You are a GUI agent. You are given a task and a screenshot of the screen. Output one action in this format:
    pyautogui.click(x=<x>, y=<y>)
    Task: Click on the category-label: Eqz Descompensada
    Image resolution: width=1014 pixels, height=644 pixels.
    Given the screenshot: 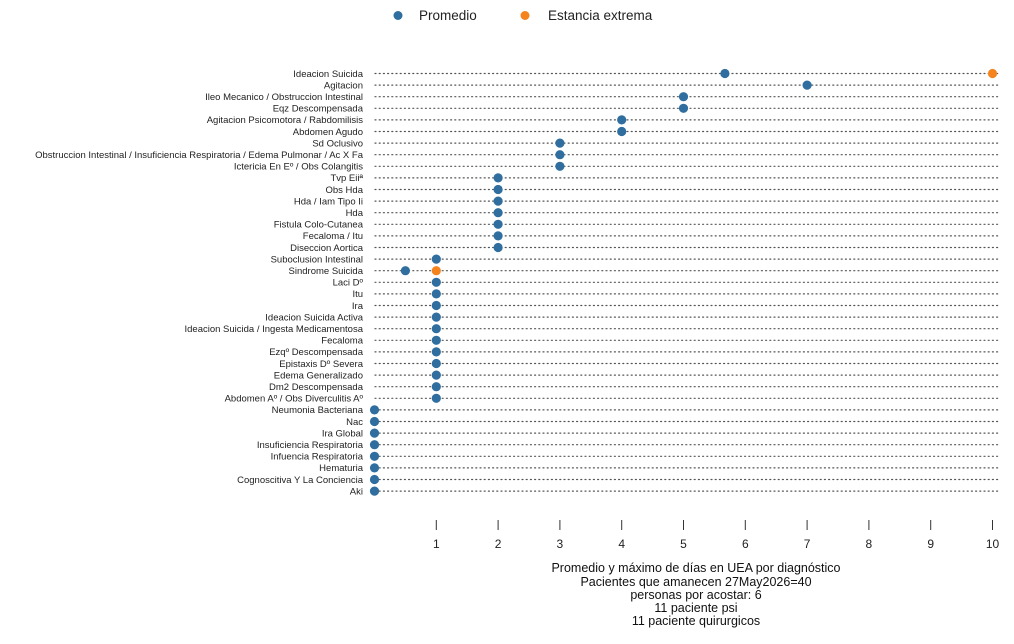 What is the action you would take?
    pyautogui.click(x=318, y=109)
    